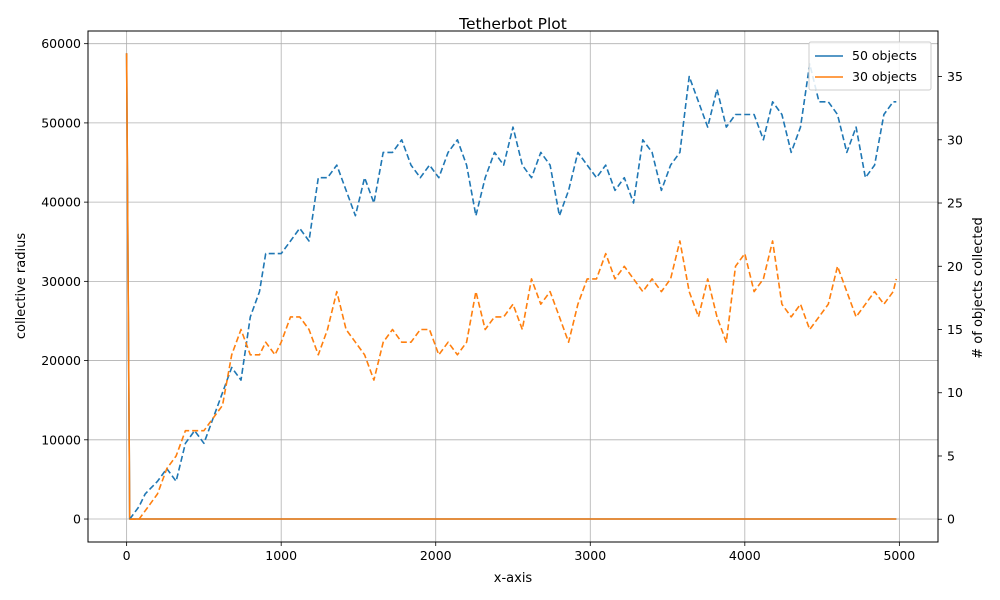 This screenshot has width=1000, height=600. Describe the element at coordinates (951, 519) in the screenshot. I see `y2-tick-label: 0` at that location.